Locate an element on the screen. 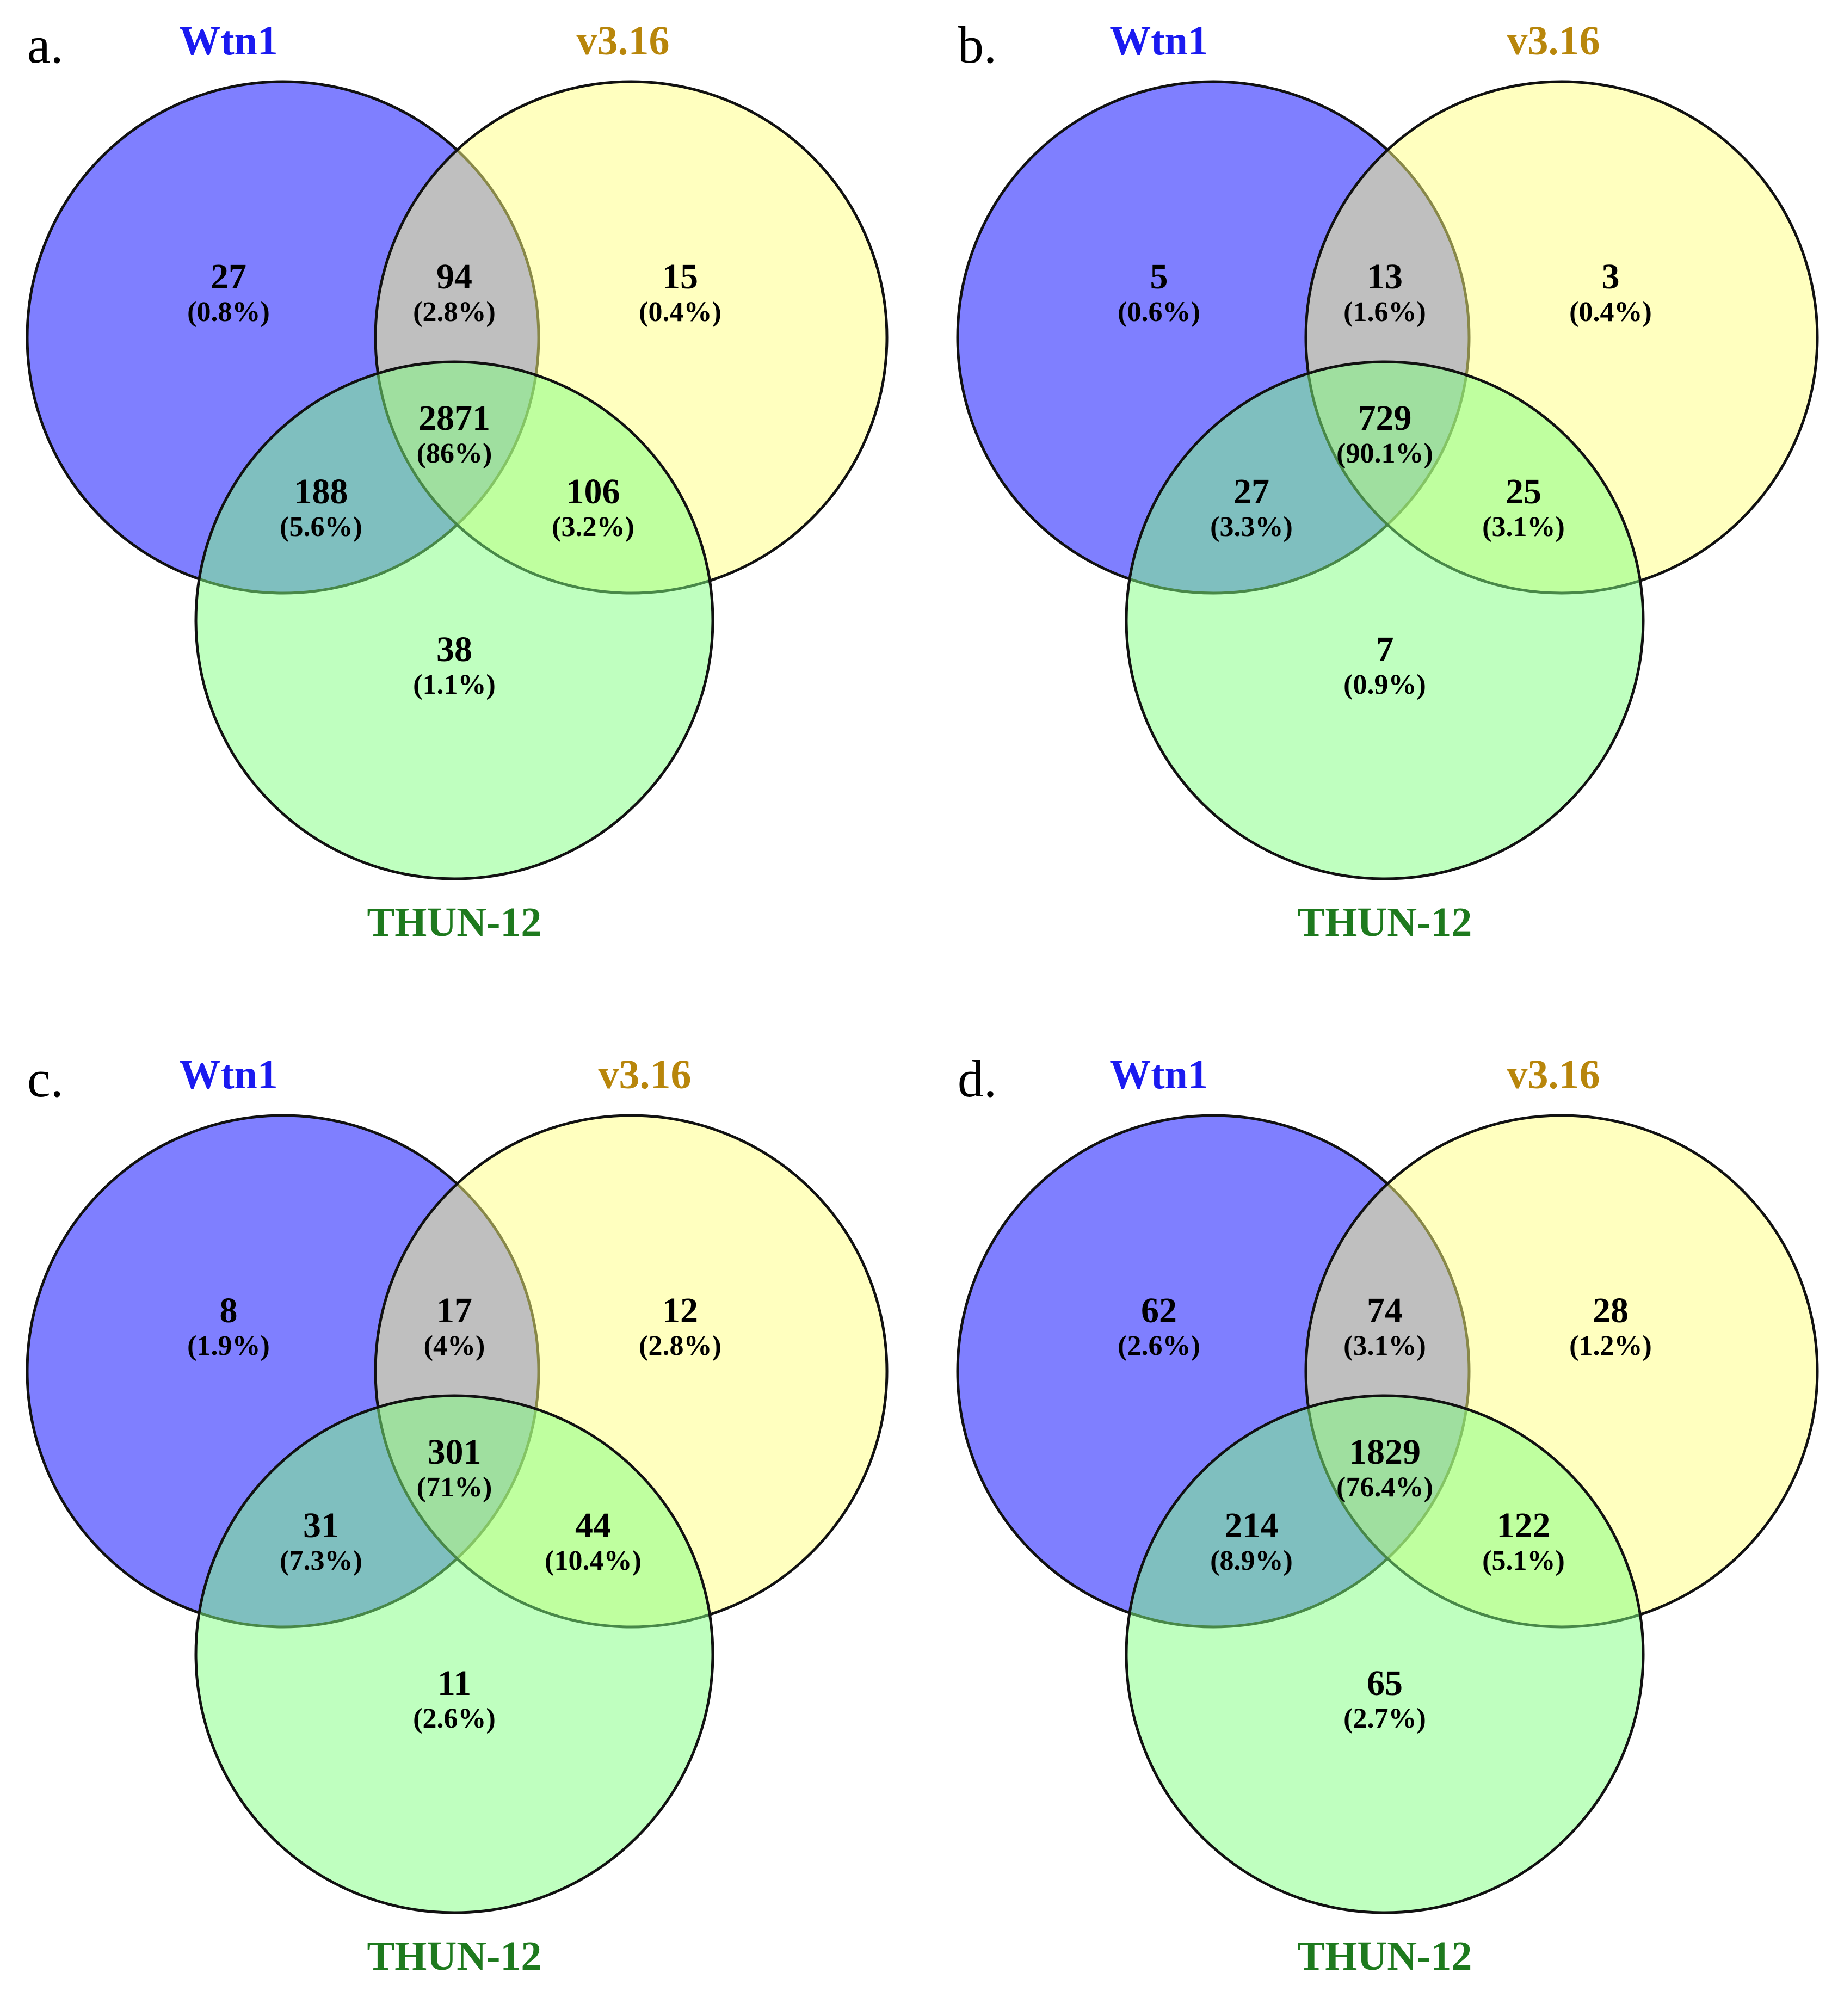 The image size is (1838, 2016). region-ab-percent: (4%) is located at coordinates (454, 1345).